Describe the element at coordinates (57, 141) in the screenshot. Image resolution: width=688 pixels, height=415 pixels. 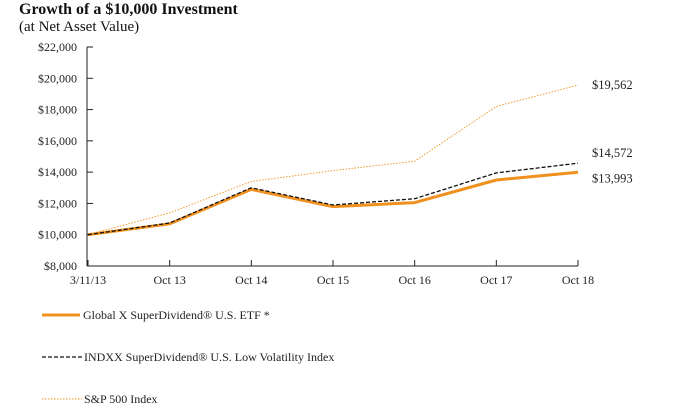
I see `y-tick-label: $16,000` at that location.